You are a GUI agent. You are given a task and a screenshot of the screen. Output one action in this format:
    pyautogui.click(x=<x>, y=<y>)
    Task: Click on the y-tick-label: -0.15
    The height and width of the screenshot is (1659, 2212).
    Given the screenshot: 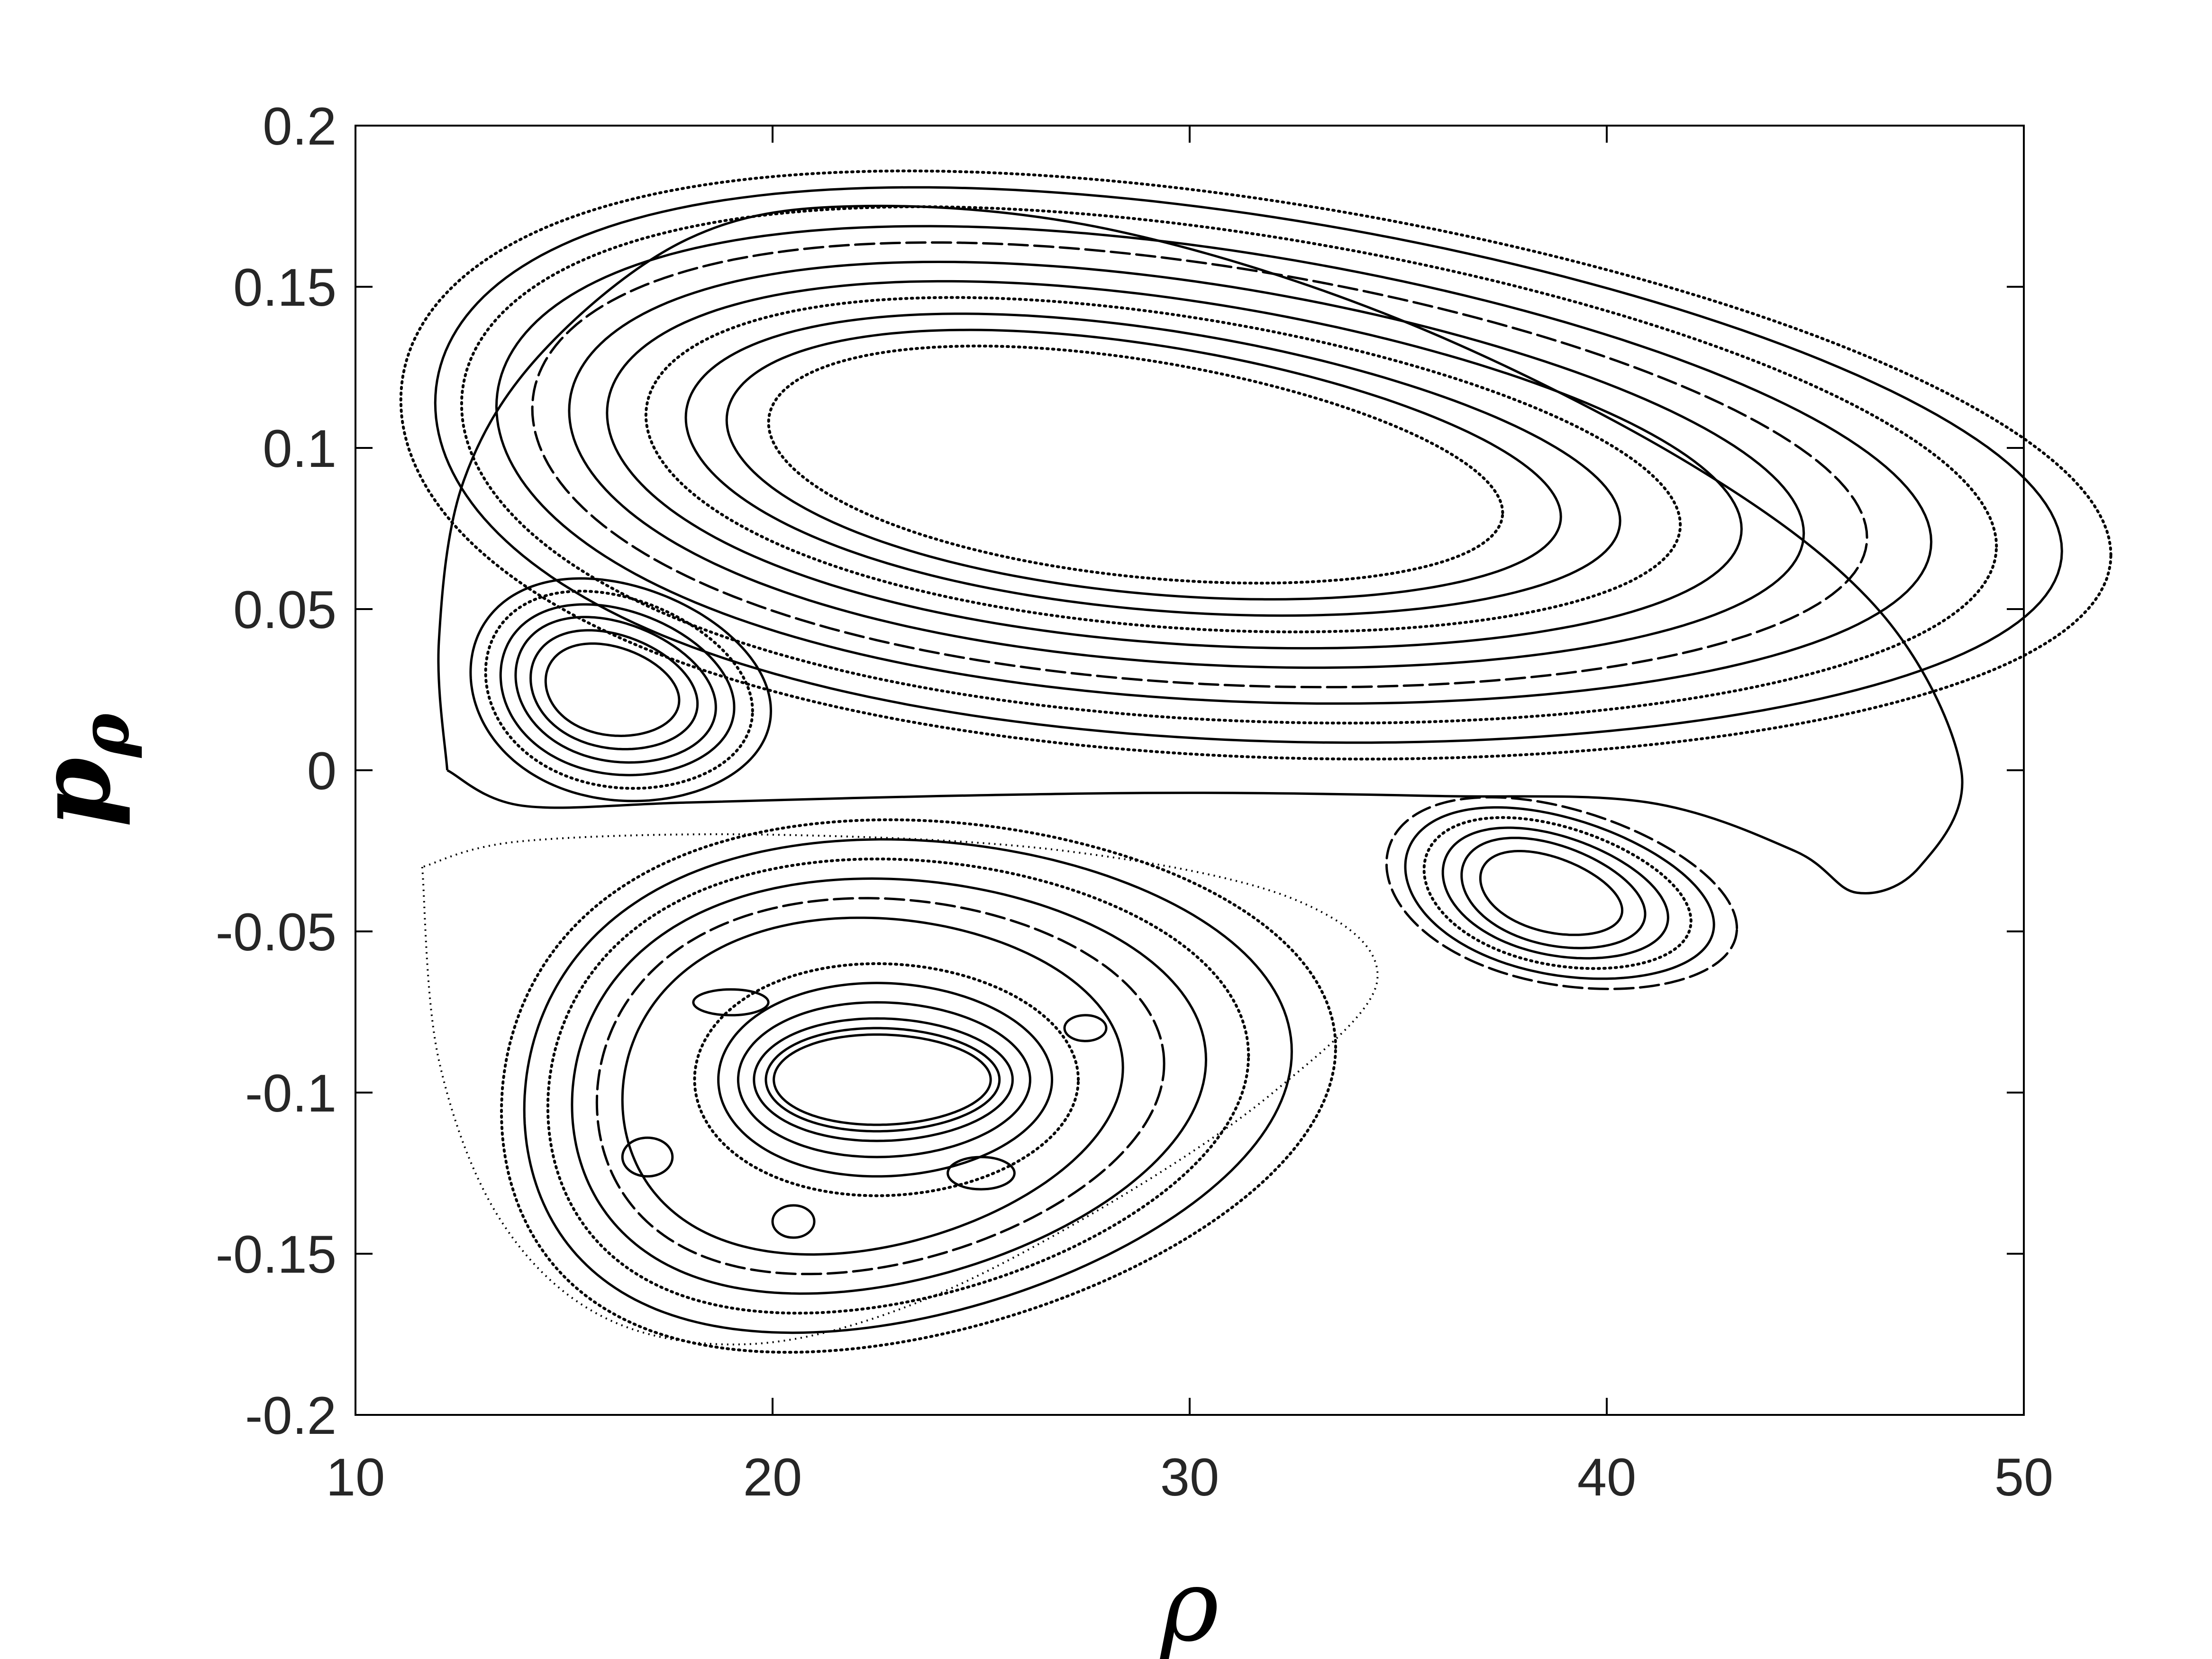 What is the action you would take?
    pyautogui.click(x=276, y=1254)
    